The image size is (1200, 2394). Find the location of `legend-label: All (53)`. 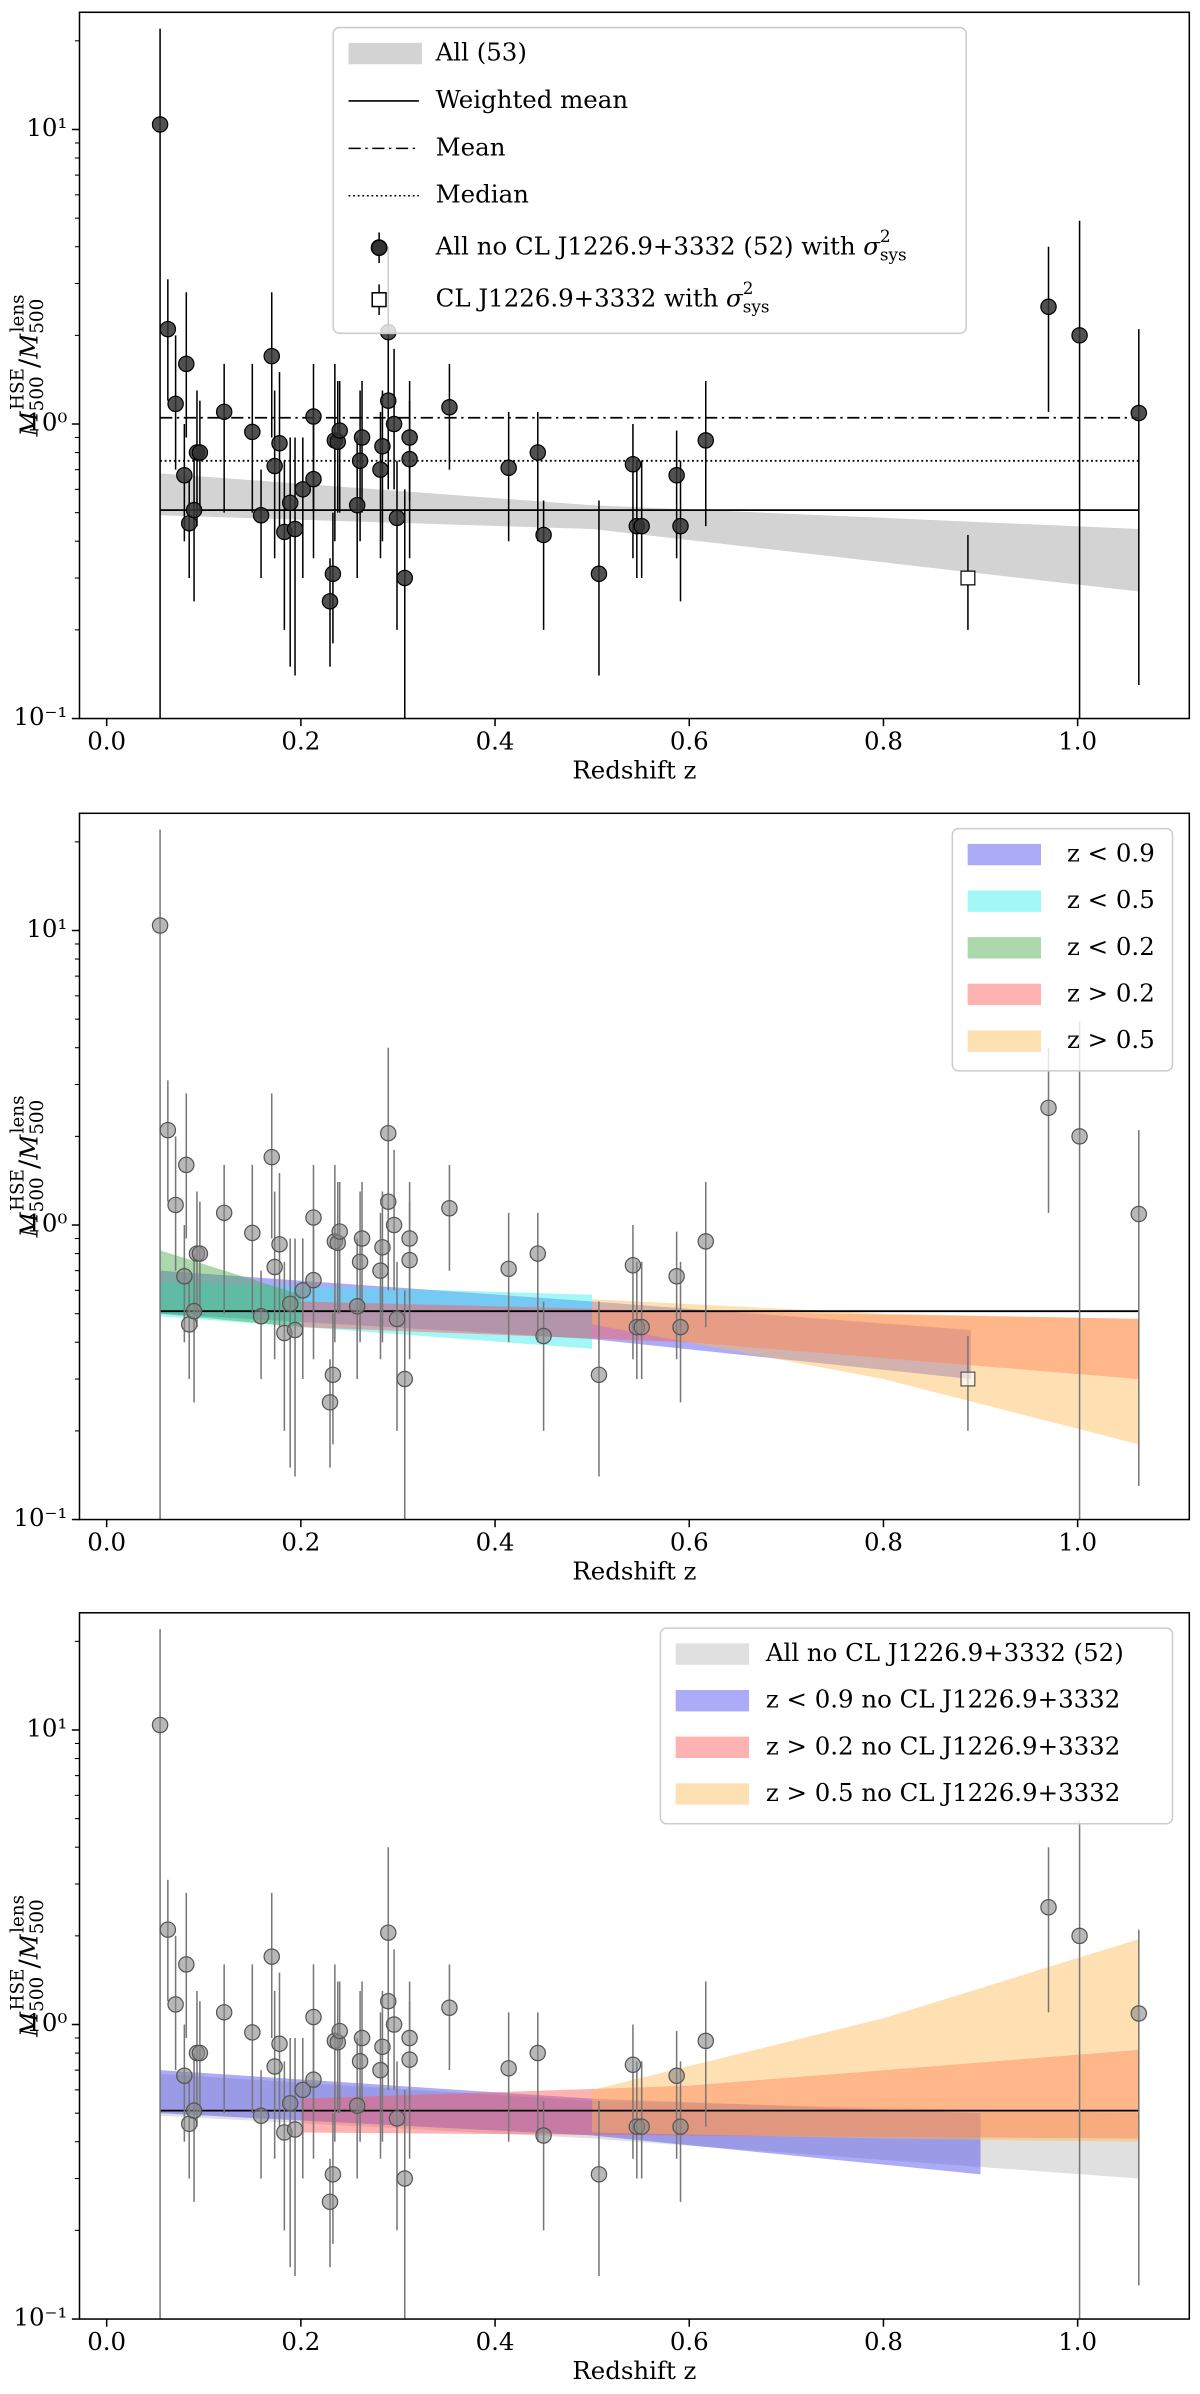

legend-label: All (53) is located at coordinates (481, 51).